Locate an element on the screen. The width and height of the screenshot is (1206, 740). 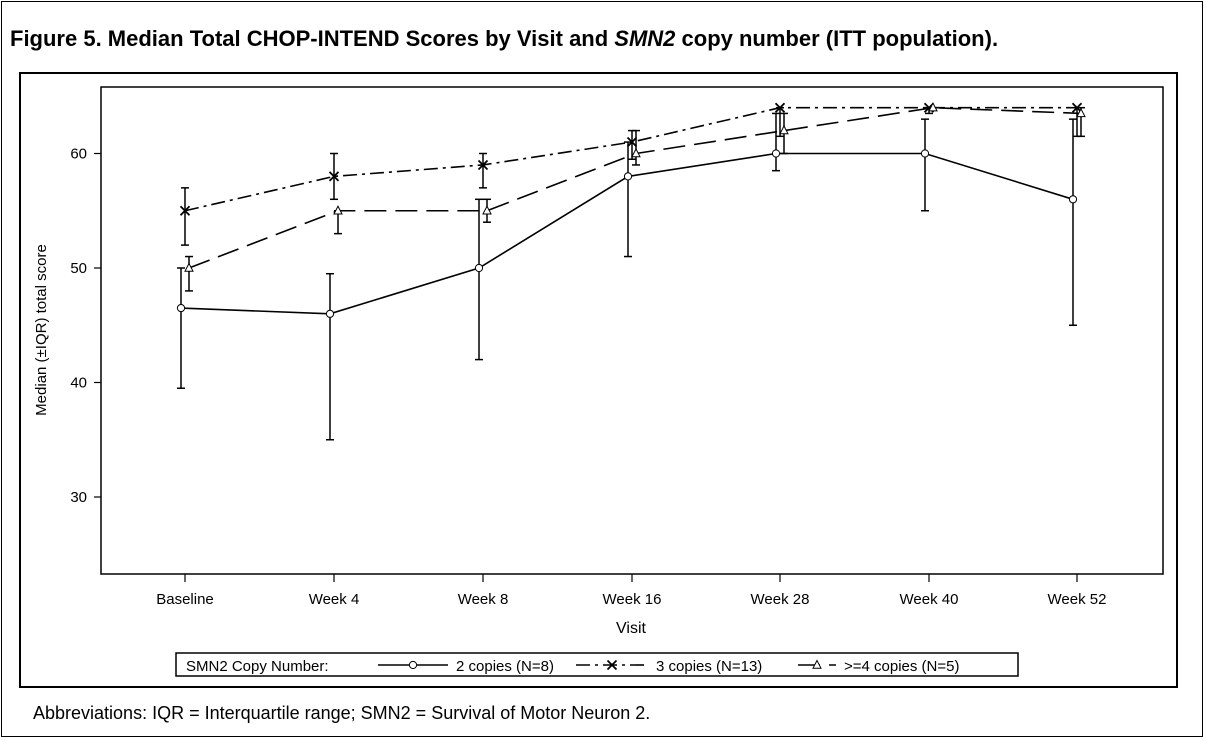
y-axis: 30 40 50 60 is located at coordinates (85, 326).